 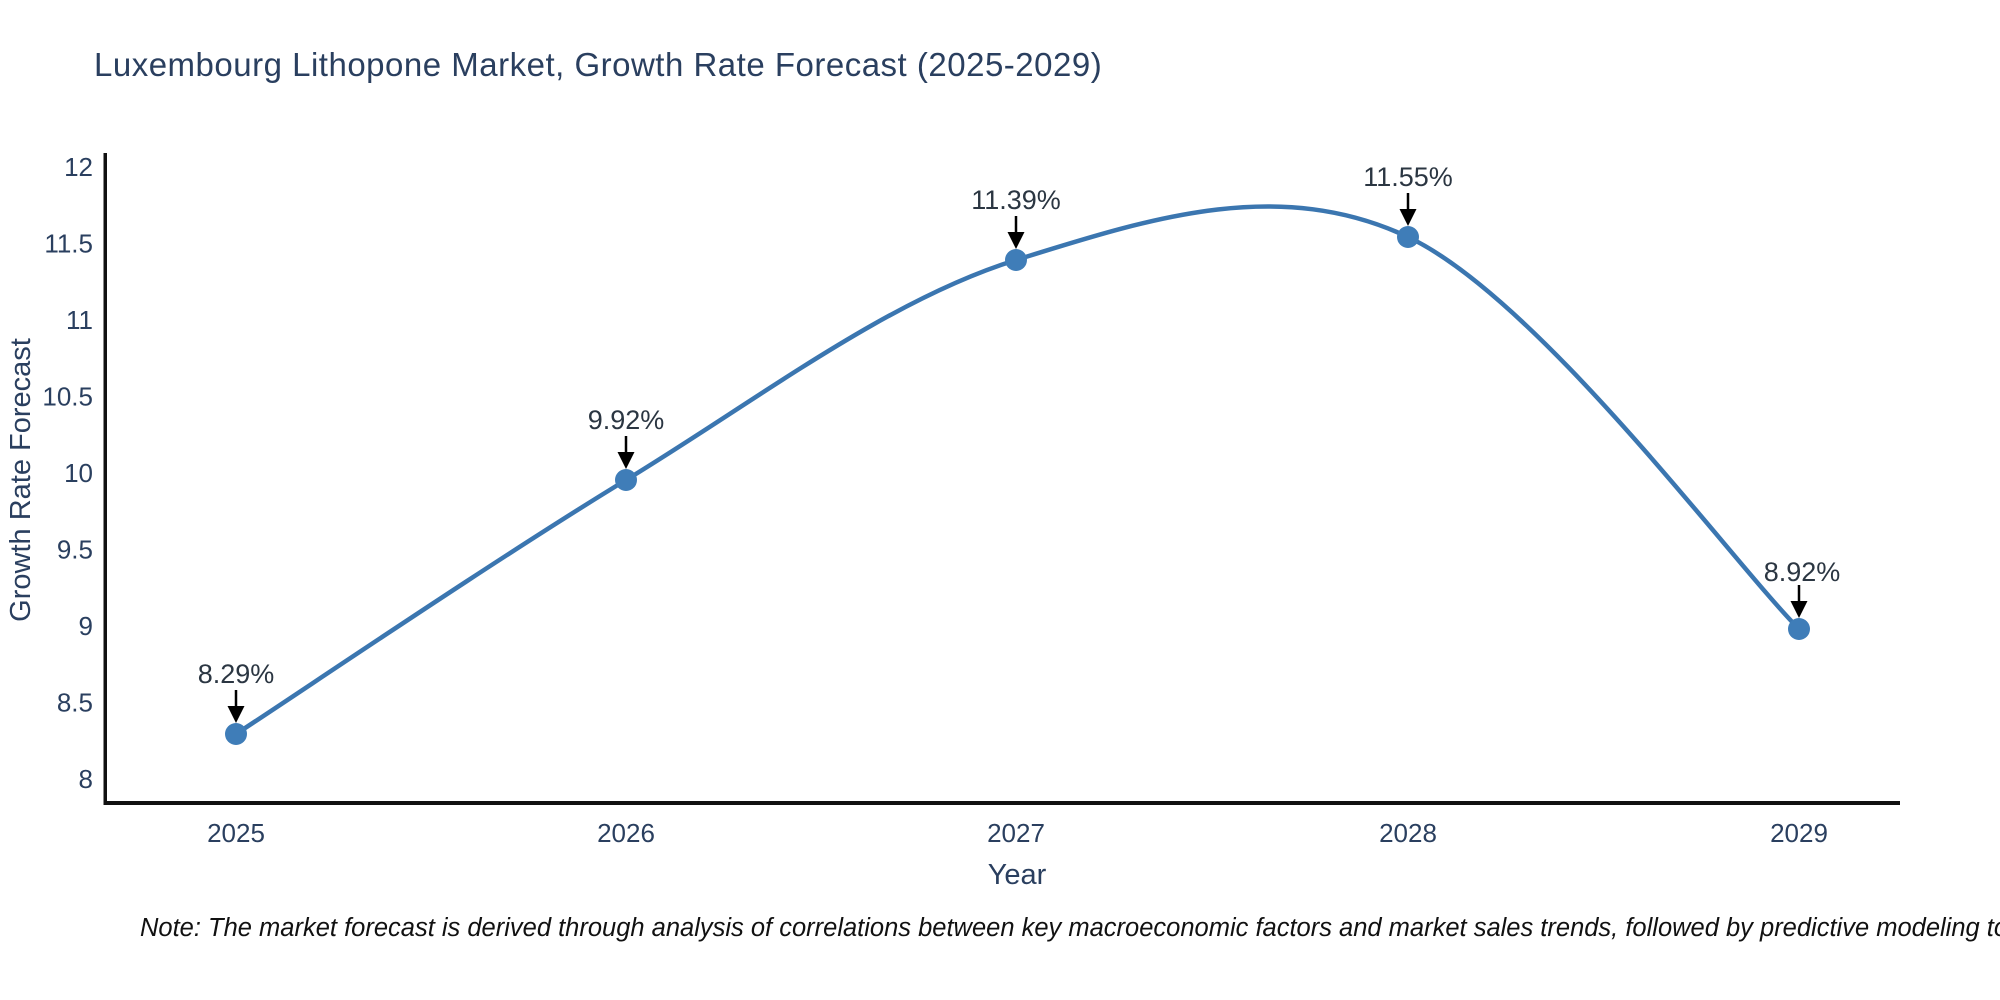 What do you see at coordinates (1799, 833) in the screenshot?
I see `x-tick-label: 2029` at bounding box center [1799, 833].